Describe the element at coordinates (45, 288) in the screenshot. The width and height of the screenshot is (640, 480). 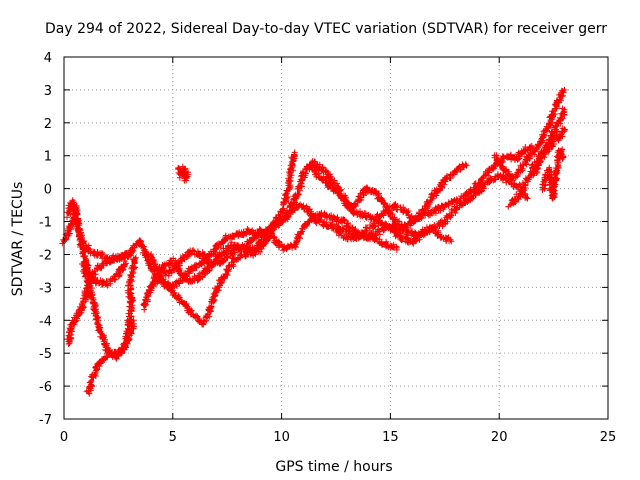
I see `y-tick-label: -3` at that location.